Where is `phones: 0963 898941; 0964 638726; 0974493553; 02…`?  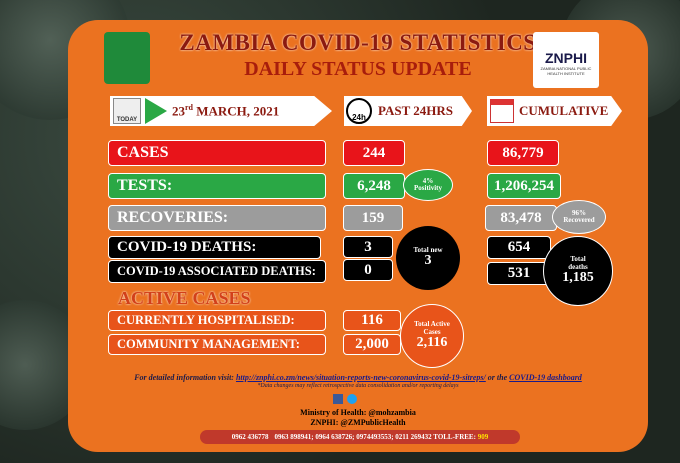 phones: 0963 898941; 0964 638726; 0974493553; 02… is located at coordinates (382, 437).